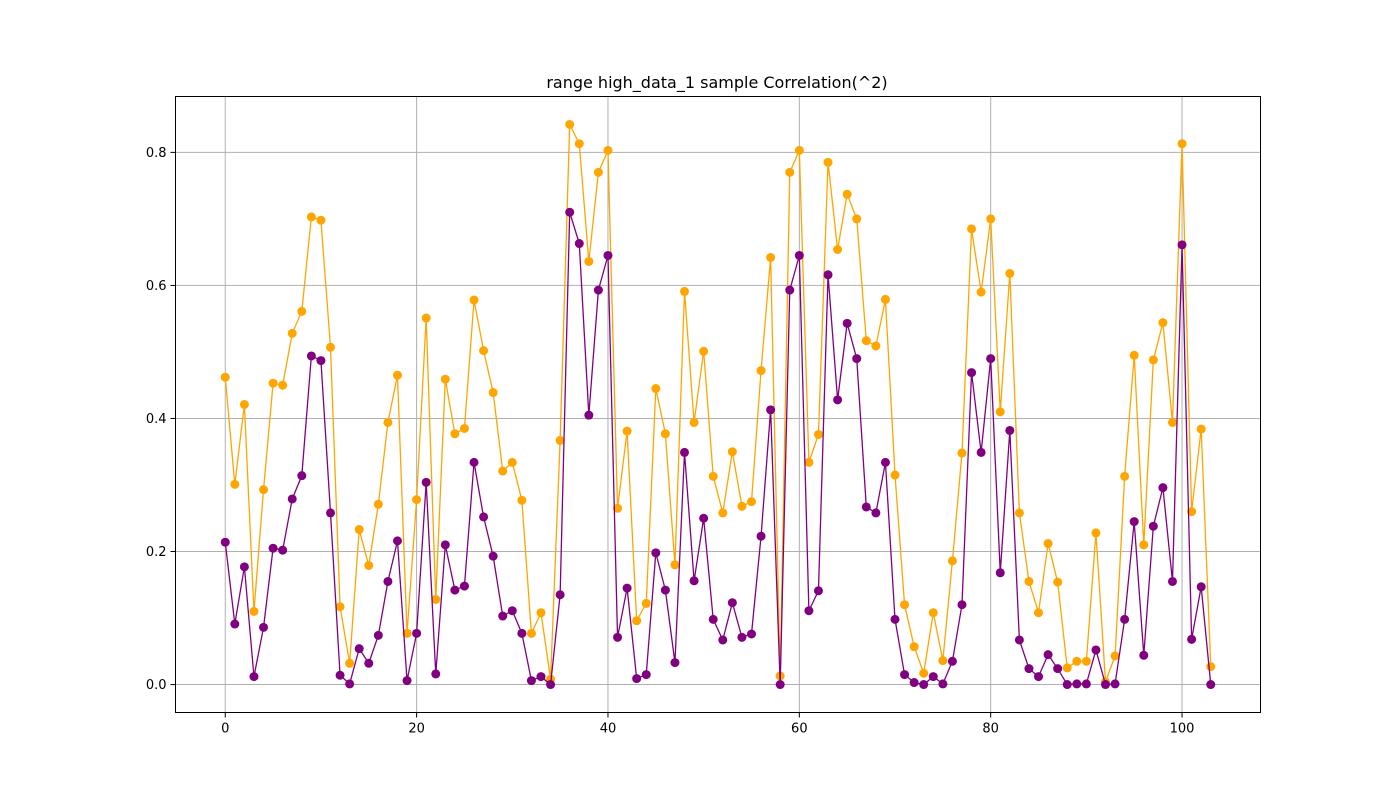  Describe the element at coordinates (799, 729) in the screenshot. I see `x-tick-label: 60` at that location.